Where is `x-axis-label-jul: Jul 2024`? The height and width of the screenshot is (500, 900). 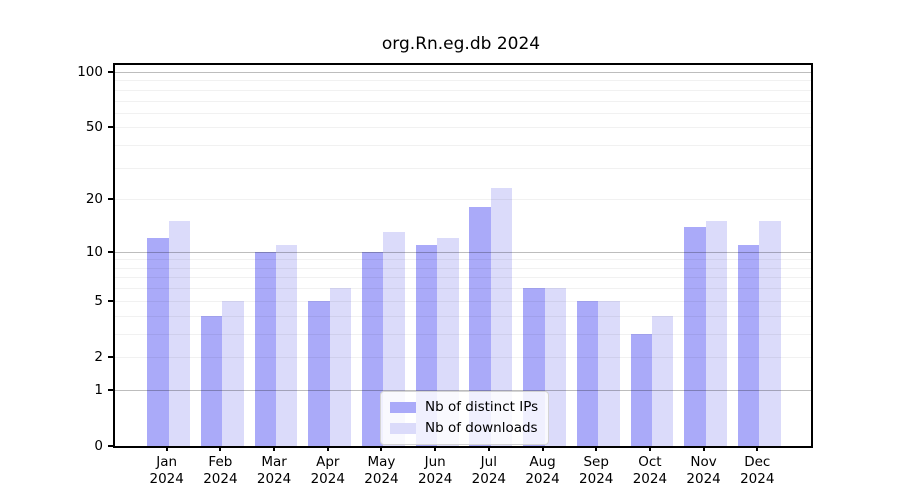 x-axis-label-jul: Jul 2024 is located at coordinates (489, 470).